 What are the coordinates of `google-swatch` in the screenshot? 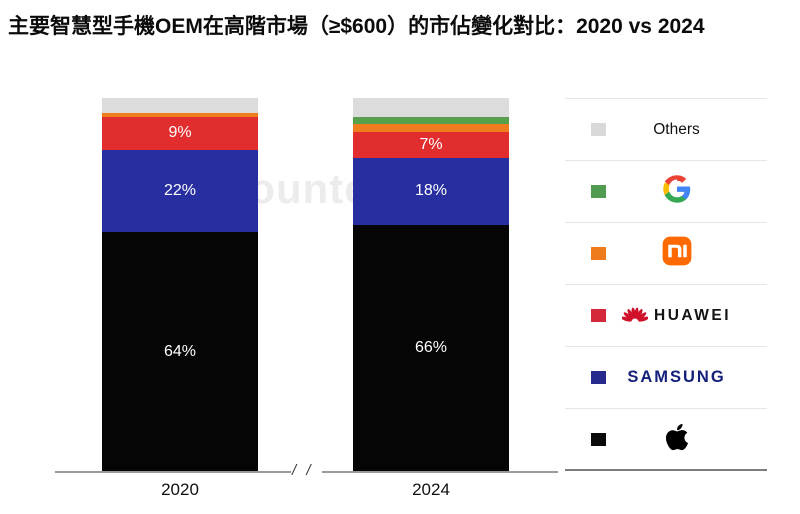 It's located at (598, 191).